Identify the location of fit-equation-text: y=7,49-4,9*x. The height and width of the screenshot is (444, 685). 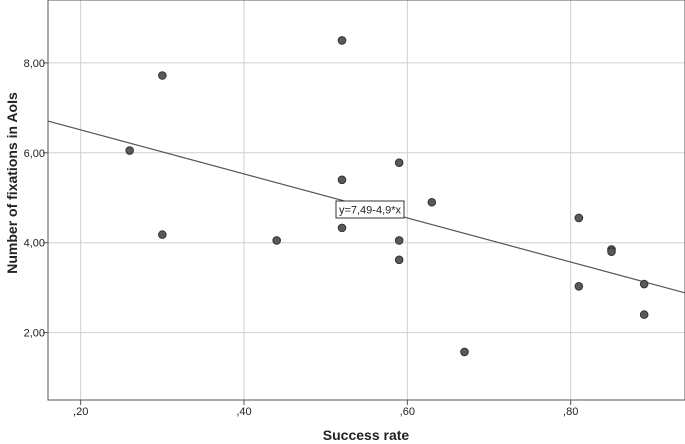
(370, 211).